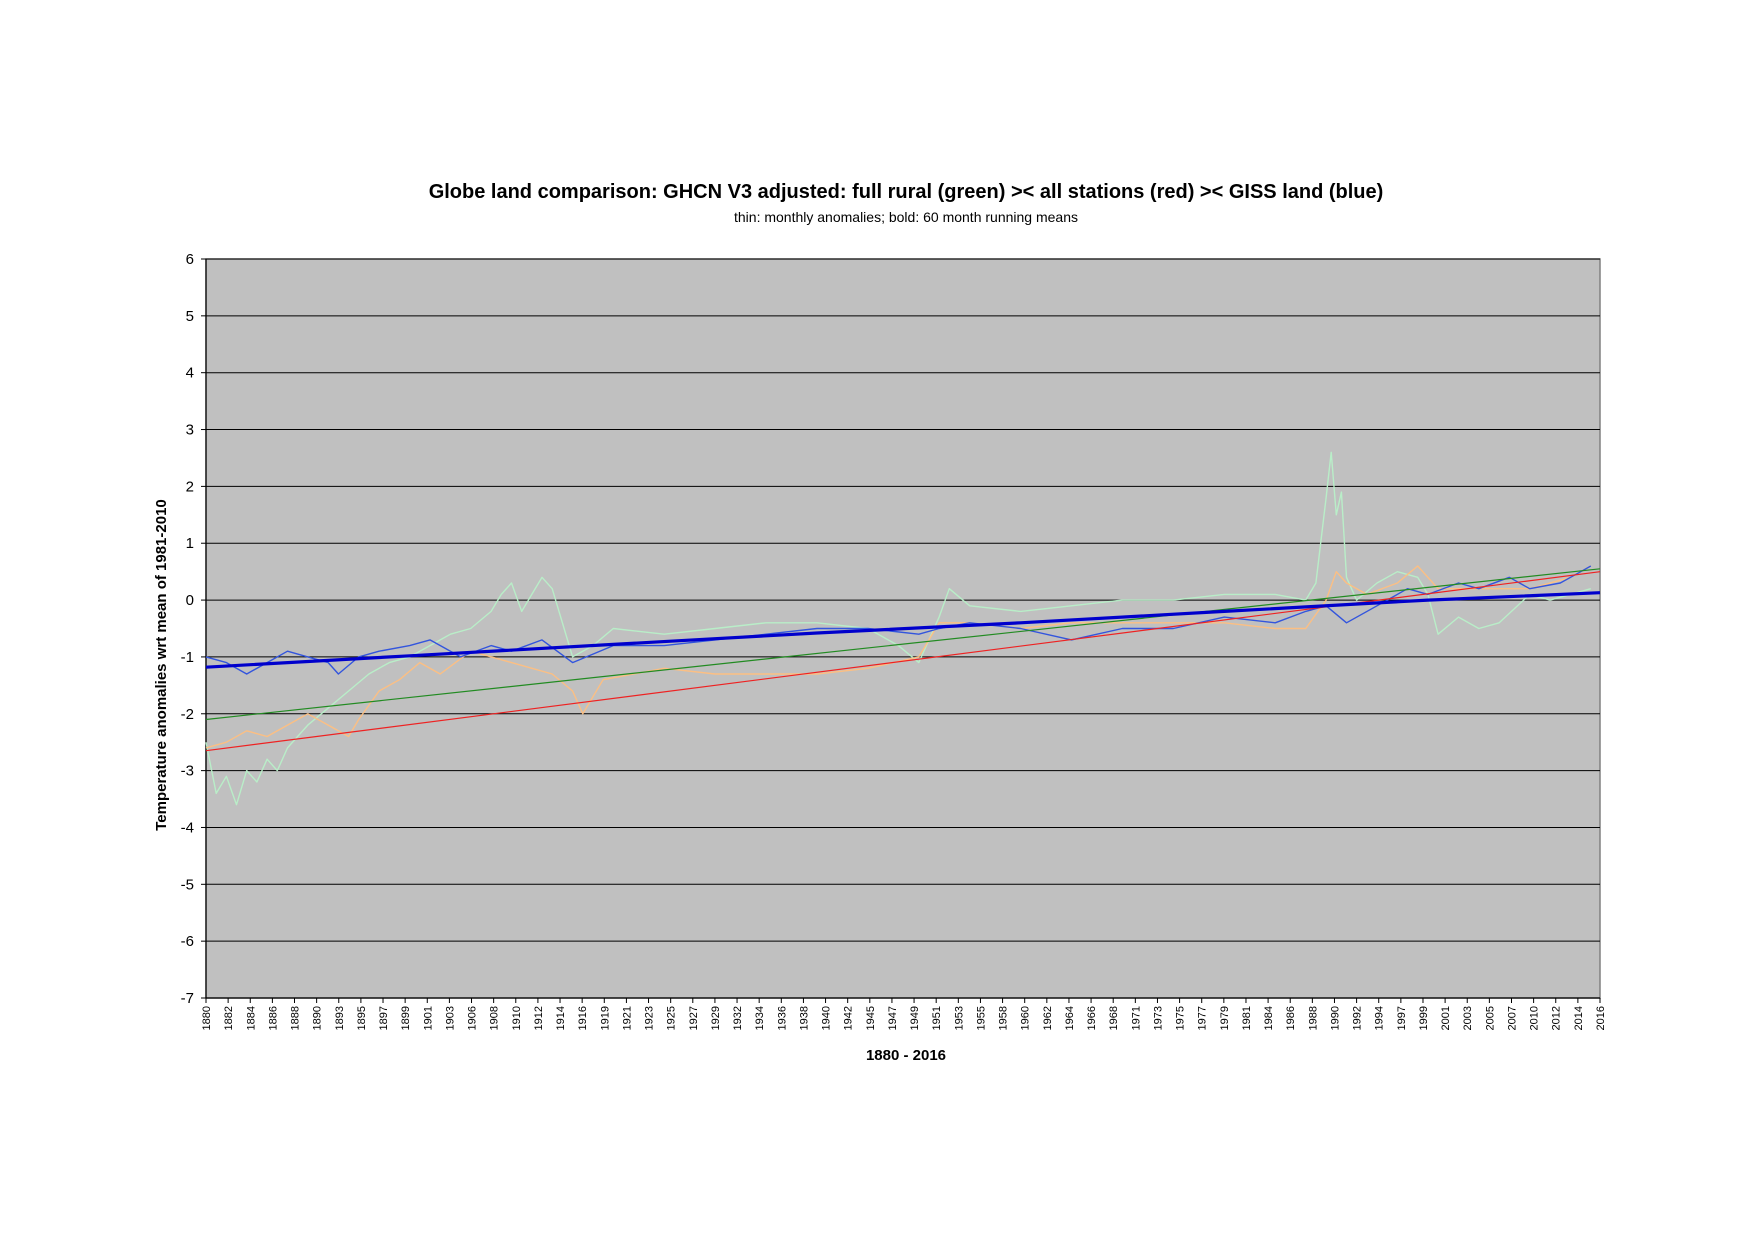 The image size is (1754, 1246). I want to click on x-tick-label: 1886, so click(273, 1018).